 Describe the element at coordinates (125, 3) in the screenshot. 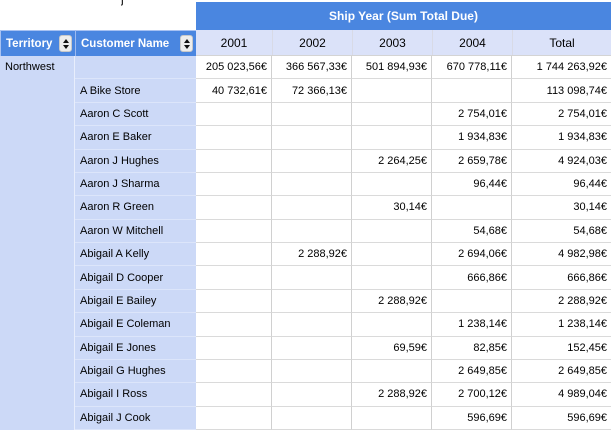

I see `clipped-text-artifact: j` at that location.